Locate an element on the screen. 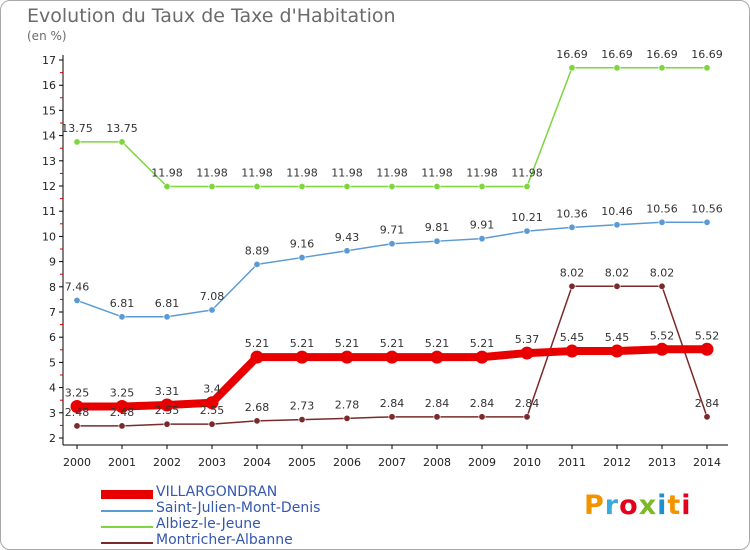  data-label: 3.25 is located at coordinates (77, 393).